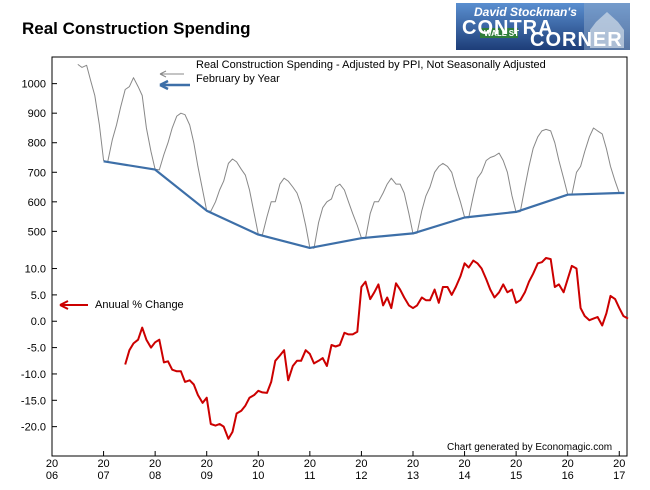 The width and height of the screenshot is (650, 490). I want to click on legend-arrow-gray-icon, so click(163, 74).